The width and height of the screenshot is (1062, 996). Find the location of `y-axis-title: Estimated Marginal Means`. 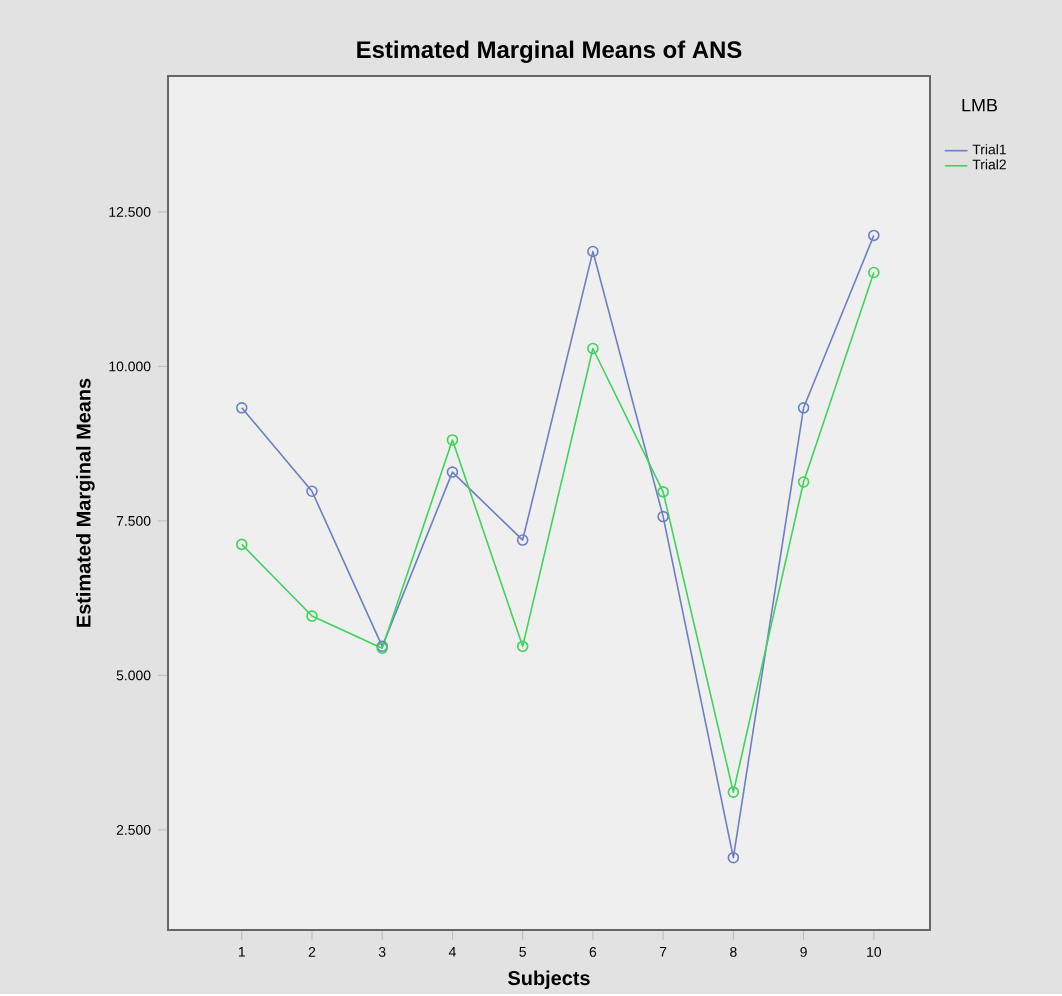

y-axis-title: Estimated Marginal Means is located at coordinates (85, 502).